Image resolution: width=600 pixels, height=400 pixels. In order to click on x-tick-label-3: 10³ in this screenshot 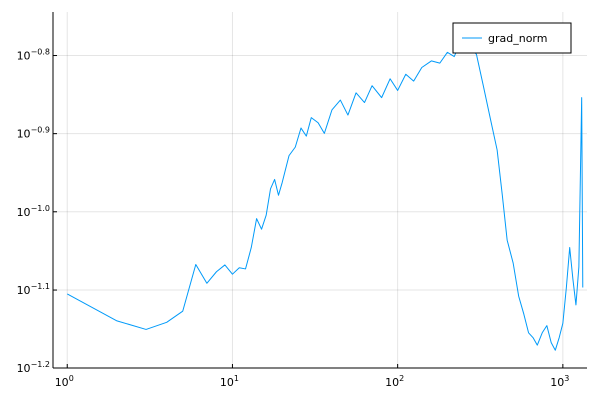, I will do `click(559, 381)`.